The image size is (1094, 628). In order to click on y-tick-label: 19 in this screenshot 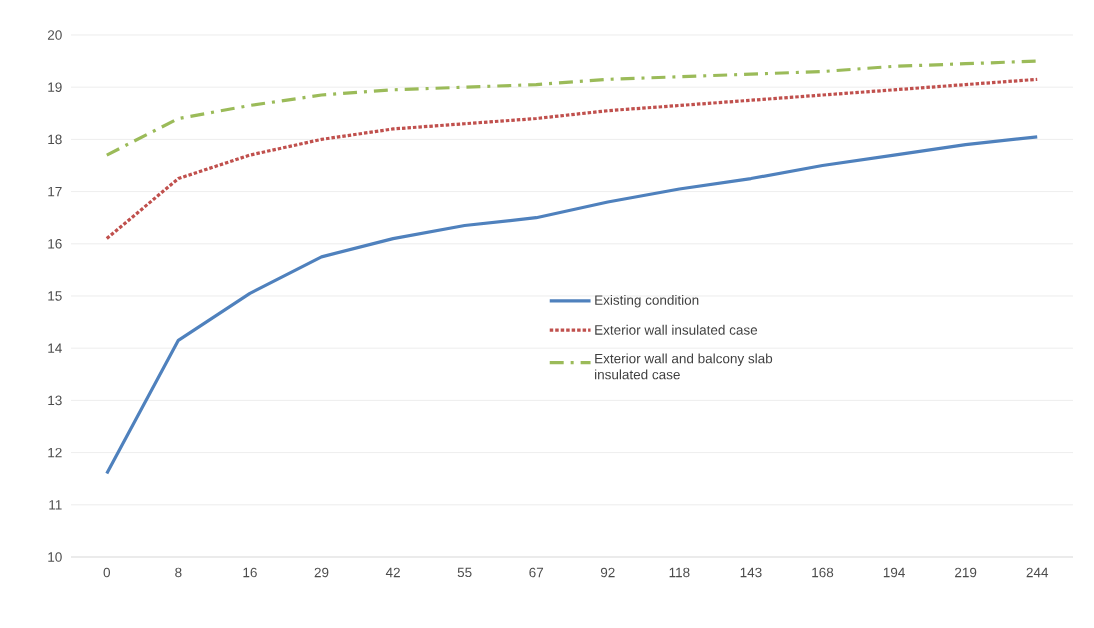, I will do `click(55, 87)`.